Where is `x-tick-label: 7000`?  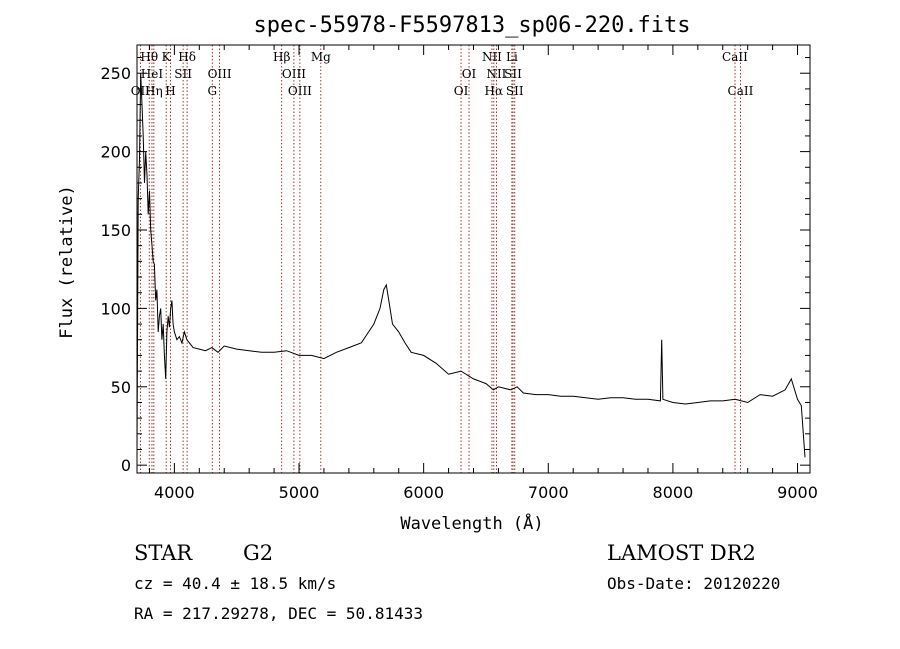
x-tick-label: 7000 is located at coordinates (548, 492).